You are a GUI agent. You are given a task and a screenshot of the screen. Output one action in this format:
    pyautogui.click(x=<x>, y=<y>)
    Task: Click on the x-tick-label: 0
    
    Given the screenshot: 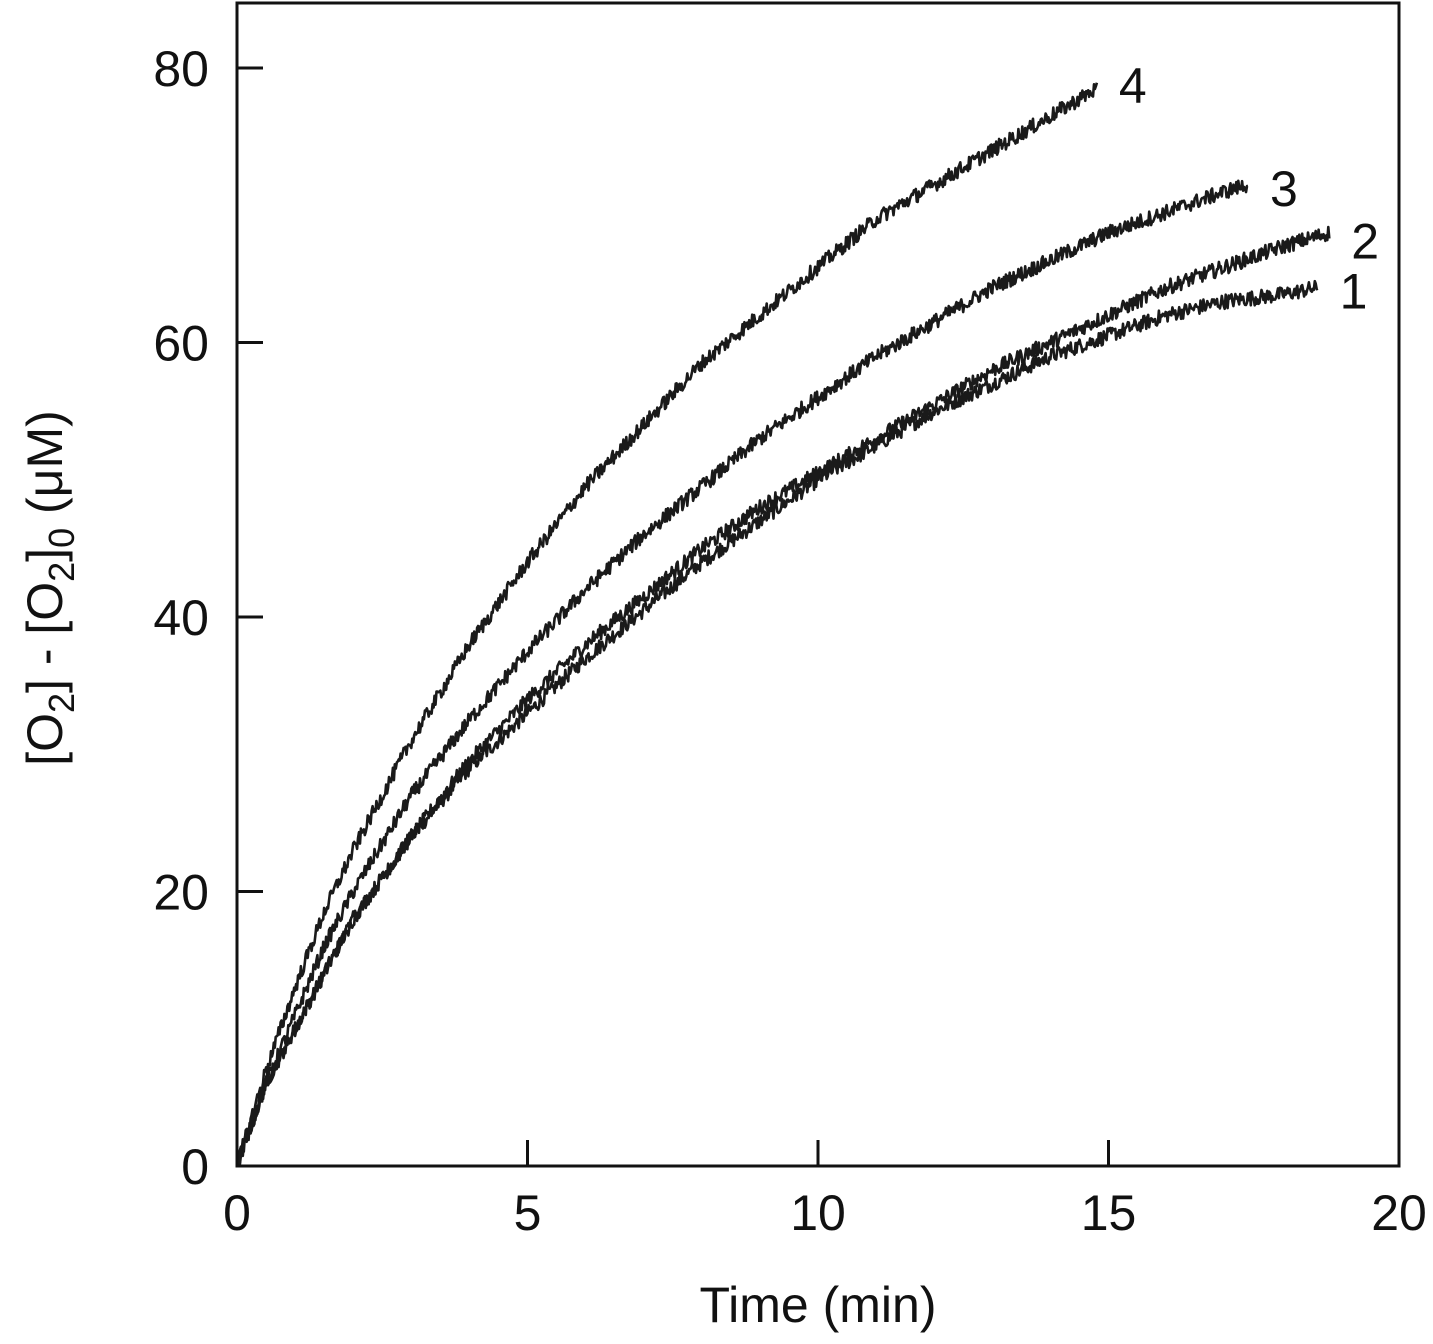 What is the action you would take?
    pyautogui.click(x=237, y=1213)
    